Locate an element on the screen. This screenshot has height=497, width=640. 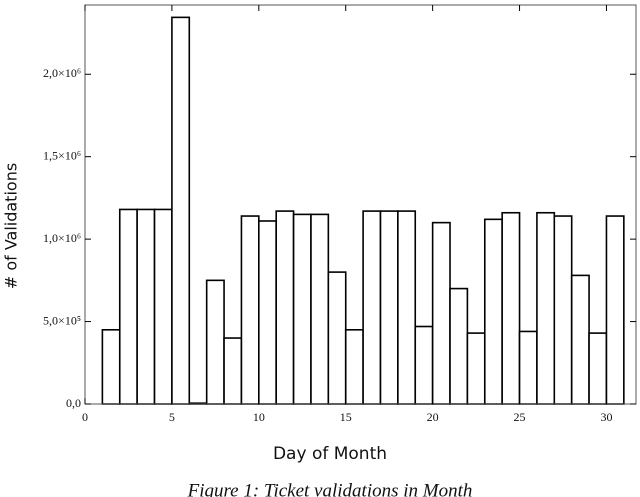
x-tick-label: 30 is located at coordinates (606, 417).